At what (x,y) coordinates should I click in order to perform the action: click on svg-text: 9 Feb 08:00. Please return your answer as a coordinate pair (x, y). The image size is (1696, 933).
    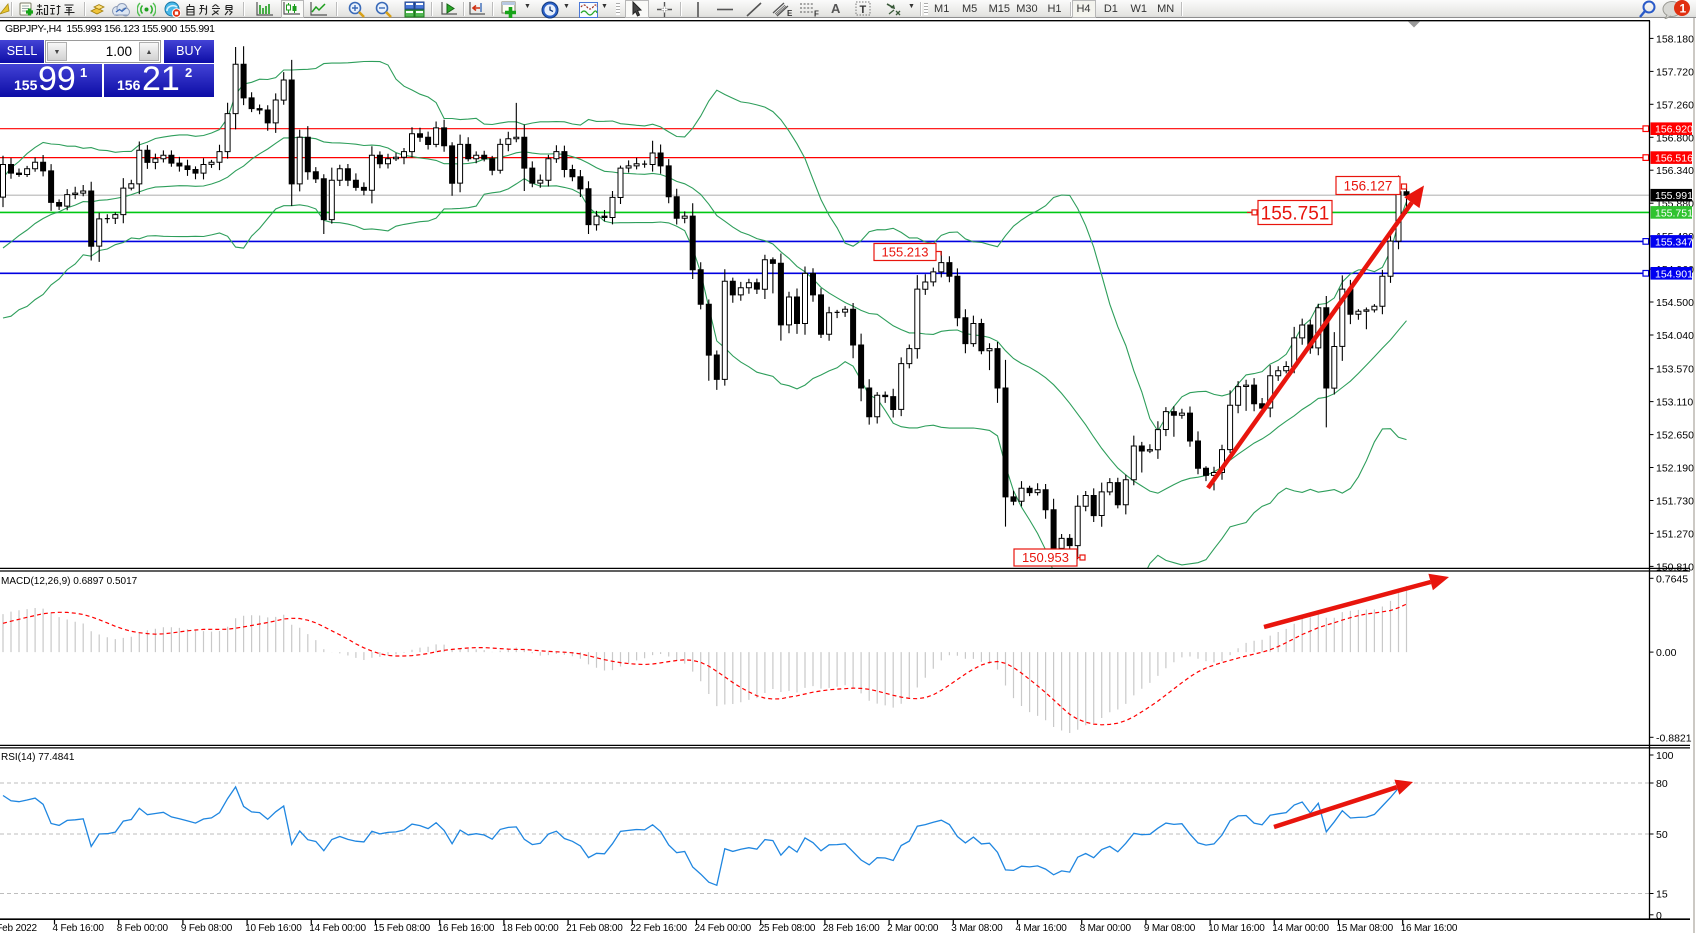
    Looking at the image, I should click on (207, 928).